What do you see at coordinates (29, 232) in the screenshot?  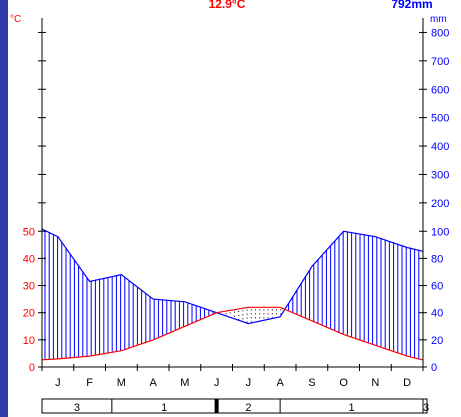 I see `left-tick-label: 50` at bounding box center [29, 232].